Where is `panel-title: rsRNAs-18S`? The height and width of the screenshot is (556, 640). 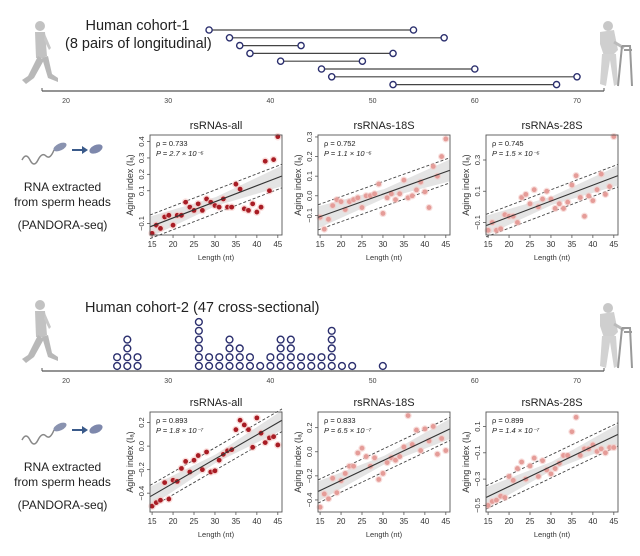 panel-title: rsRNAs-18S is located at coordinates (383, 403).